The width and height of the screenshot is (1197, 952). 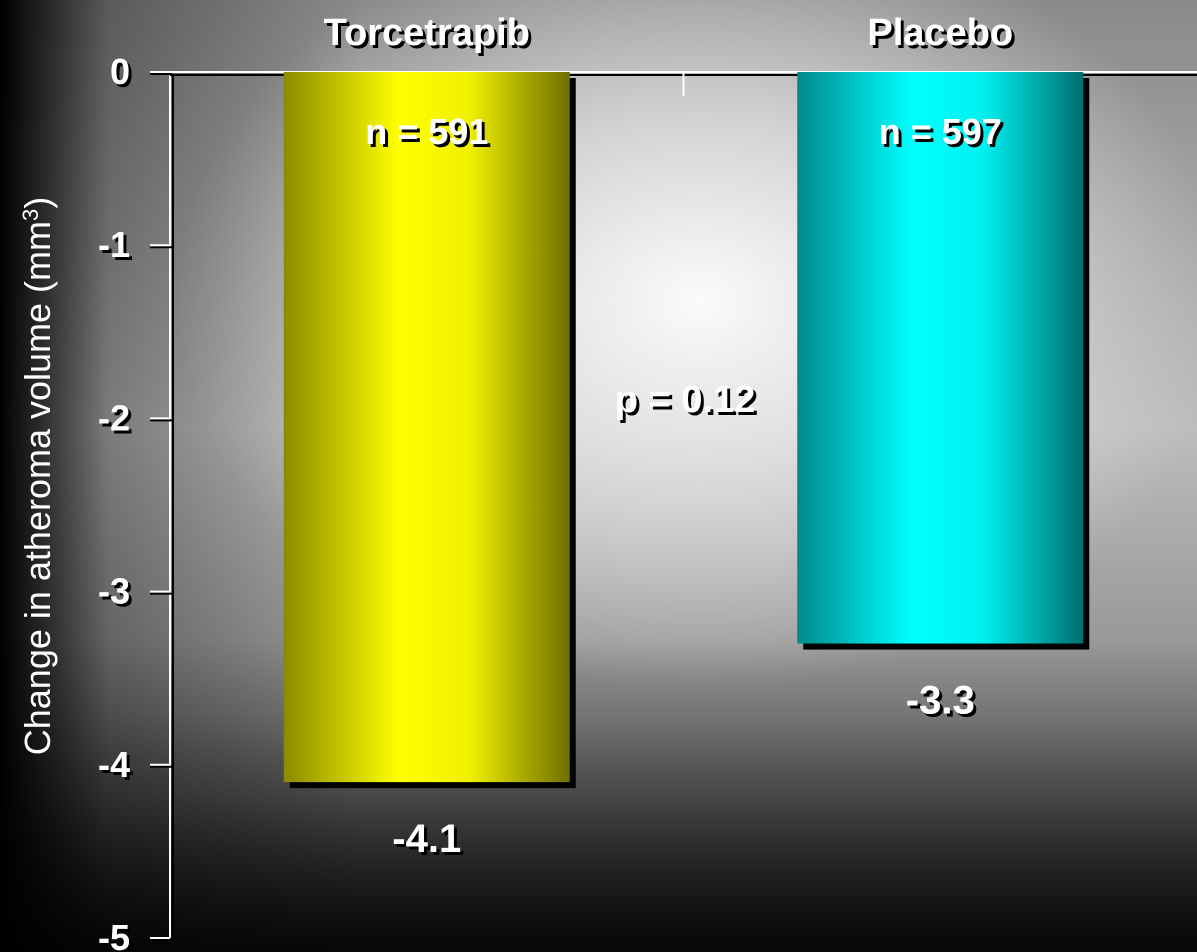 What do you see at coordinates (114, 764) in the screenshot?
I see `y-tick-label: -4` at bounding box center [114, 764].